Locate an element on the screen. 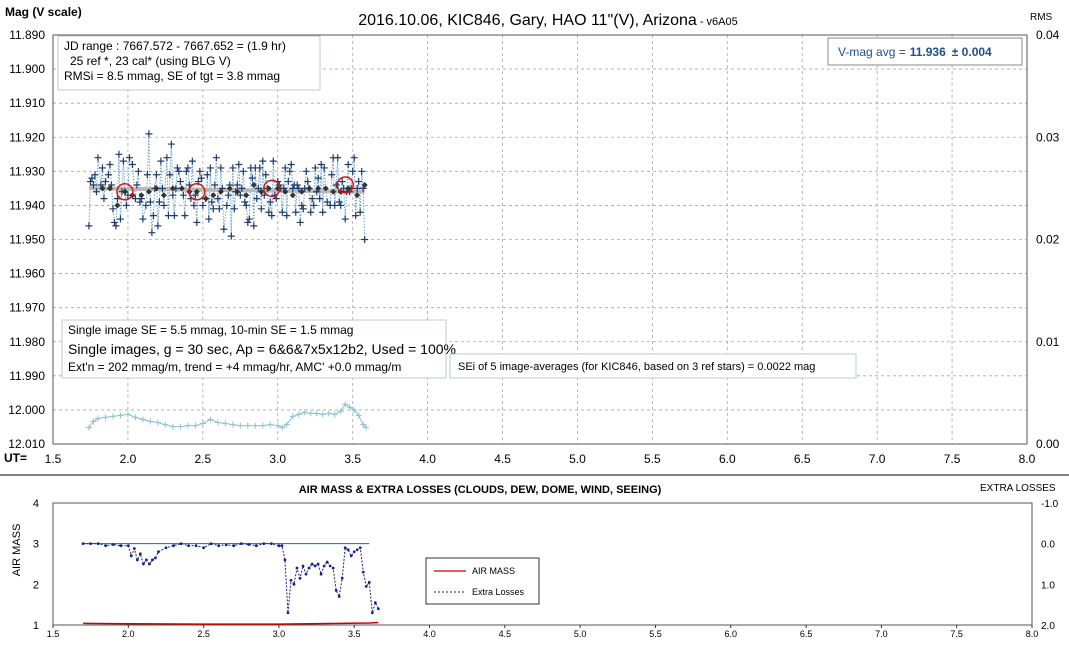 Image resolution: width=1069 pixels, height=651 pixels. y-tick-label: 4 is located at coordinates (36, 504).